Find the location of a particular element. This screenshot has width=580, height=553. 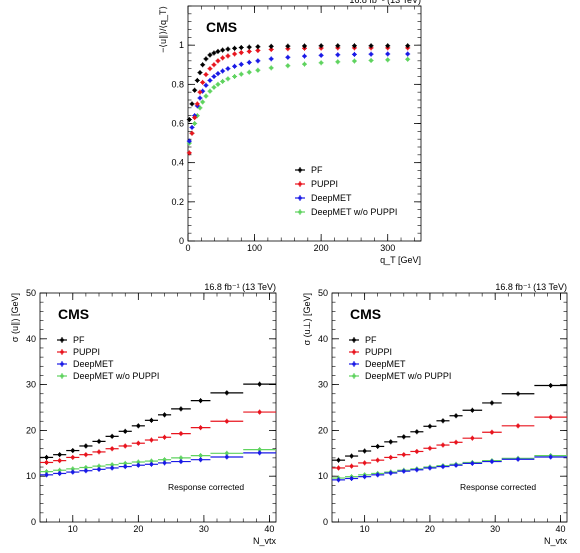

experiment-label: CMS is located at coordinates (73, 314).